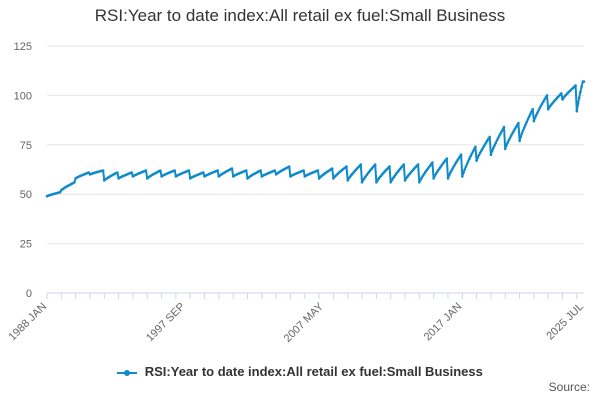 The width and height of the screenshot is (600, 400). What do you see at coordinates (565, 322) in the screenshot?
I see `x-tick-label: 2025 JUL` at bounding box center [565, 322].